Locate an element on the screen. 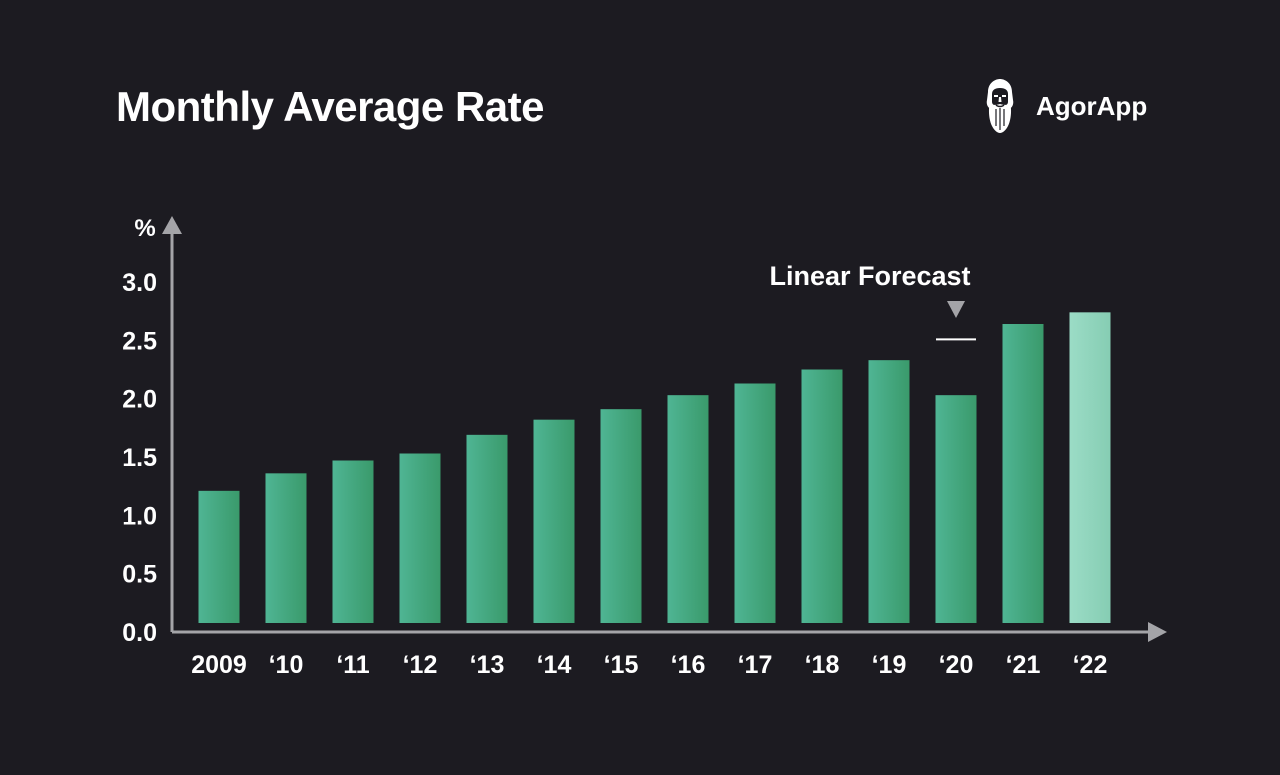  x-tick-label: ‘10 is located at coordinates (286, 665).